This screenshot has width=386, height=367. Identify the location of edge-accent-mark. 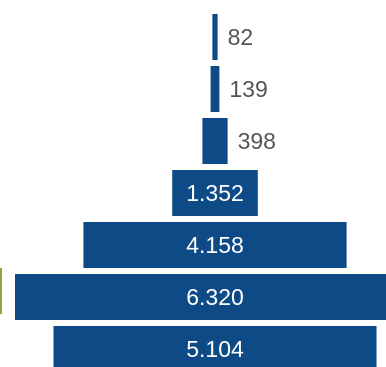
(1, 291).